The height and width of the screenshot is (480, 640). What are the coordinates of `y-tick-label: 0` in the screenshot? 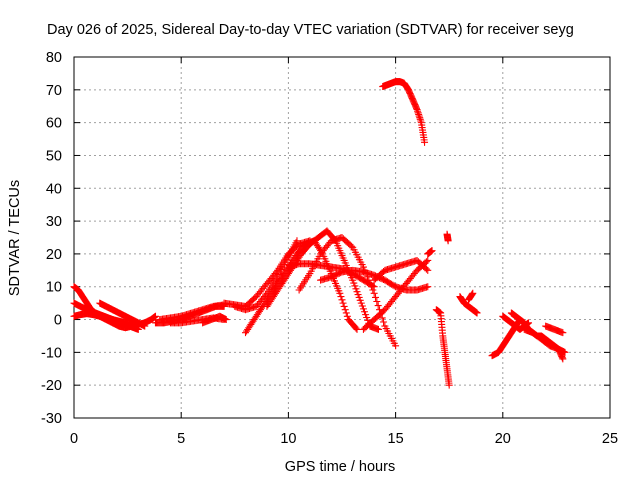 It's located at (58, 321).